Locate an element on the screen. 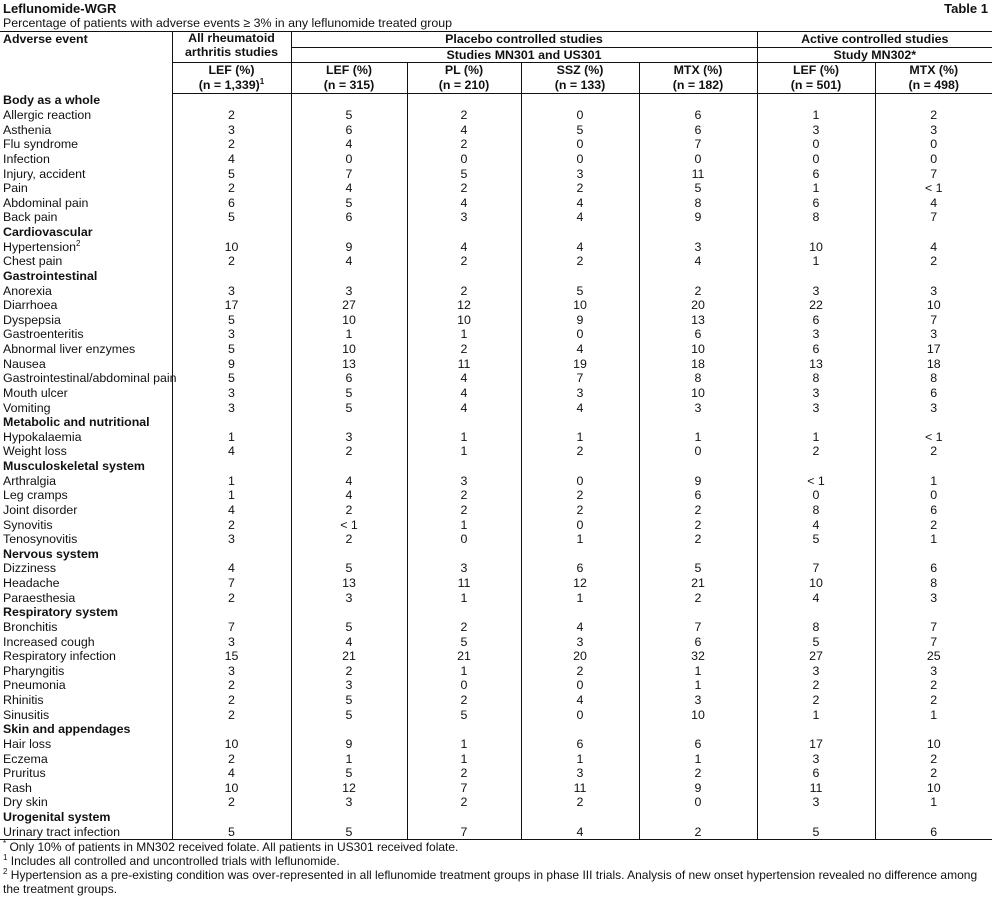  adverse-event-name: Arthralgia is located at coordinates (30, 480).